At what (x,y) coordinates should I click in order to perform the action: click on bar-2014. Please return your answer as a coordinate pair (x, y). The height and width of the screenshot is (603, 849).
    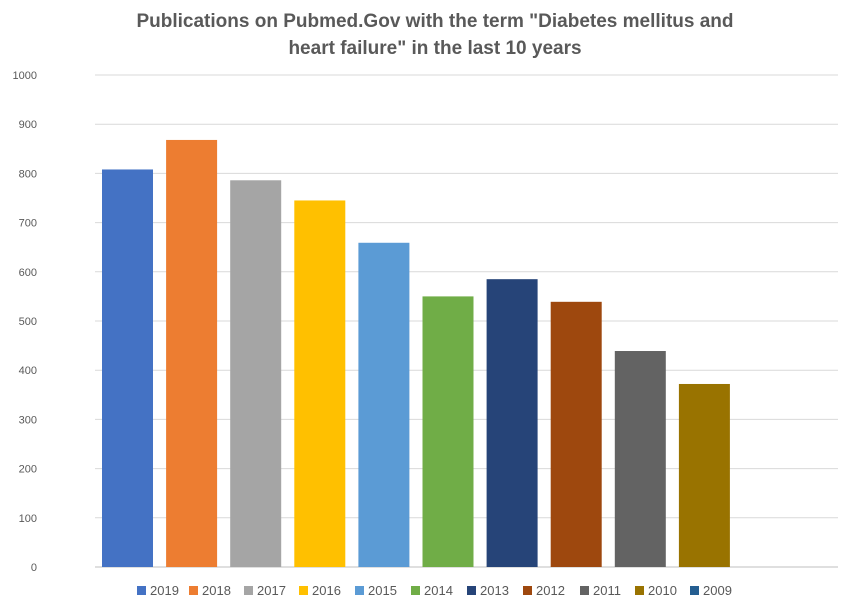
    Looking at the image, I should click on (448, 431).